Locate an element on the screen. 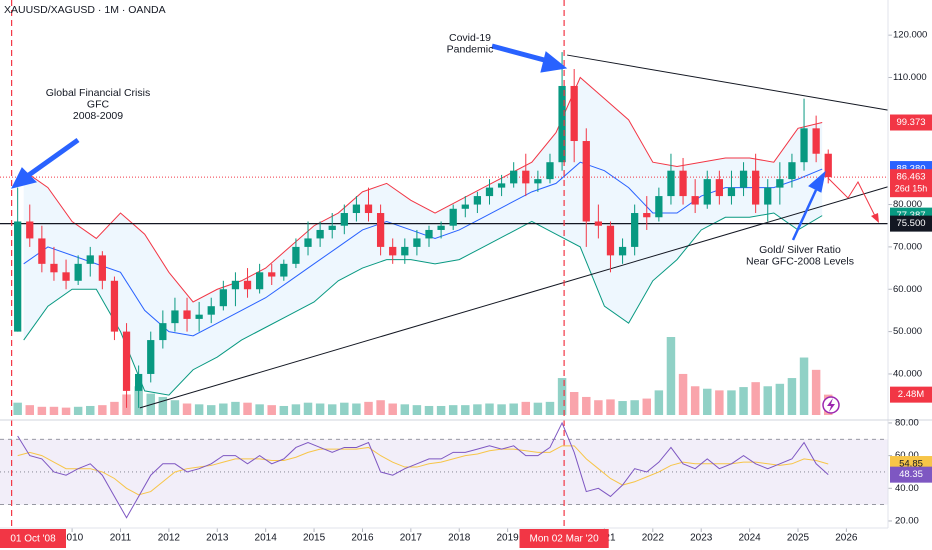 The image size is (932, 550). x-tick-label: 2013 is located at coordinates (217, 538).